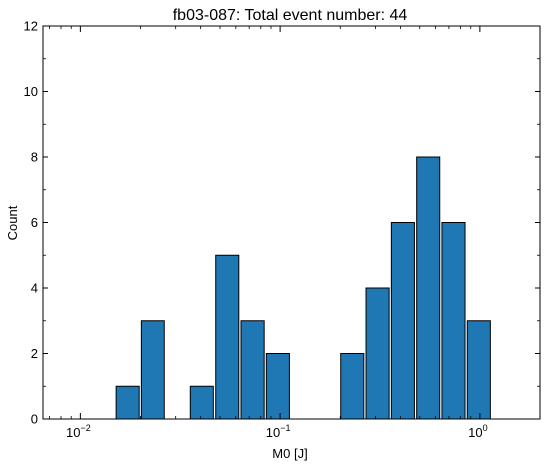  What do you see at coordinates (34, 288) in the screenshot?
I see `y-tick-label: 4` at bounding box center [34, 288].